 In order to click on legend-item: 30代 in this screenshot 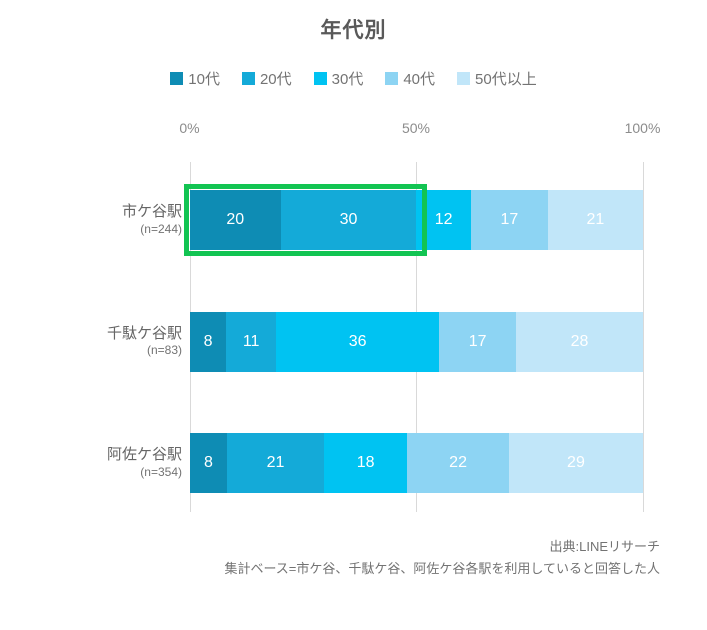, I will do `click(338, 78)`.